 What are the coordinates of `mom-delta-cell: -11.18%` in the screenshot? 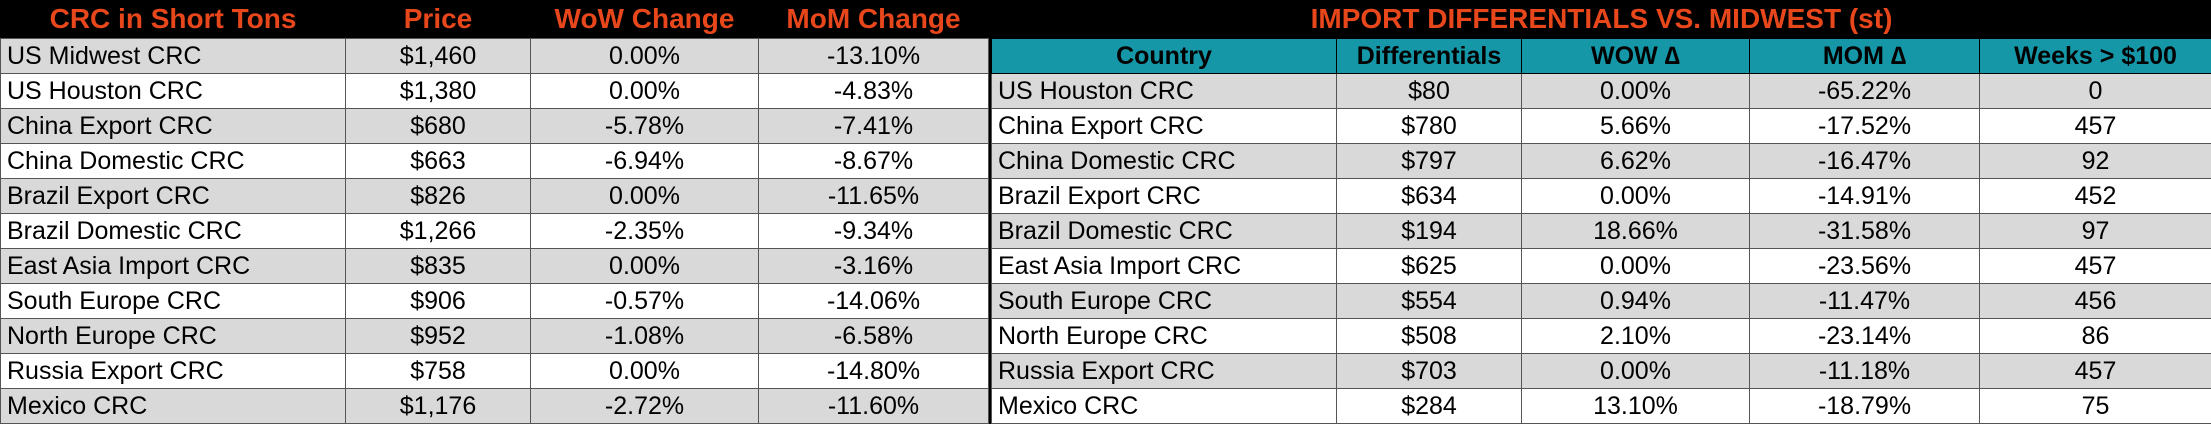 It's located at (1865, 371).